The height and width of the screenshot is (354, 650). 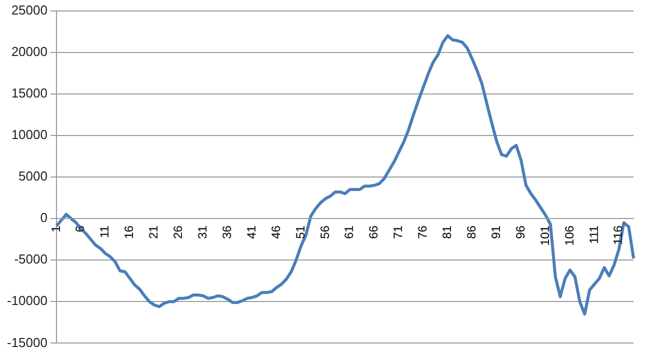 What do you see at coordinates (178, 232) in the screenshot?
I see `x-tick-label: 26` at bounding box center [178, 232].